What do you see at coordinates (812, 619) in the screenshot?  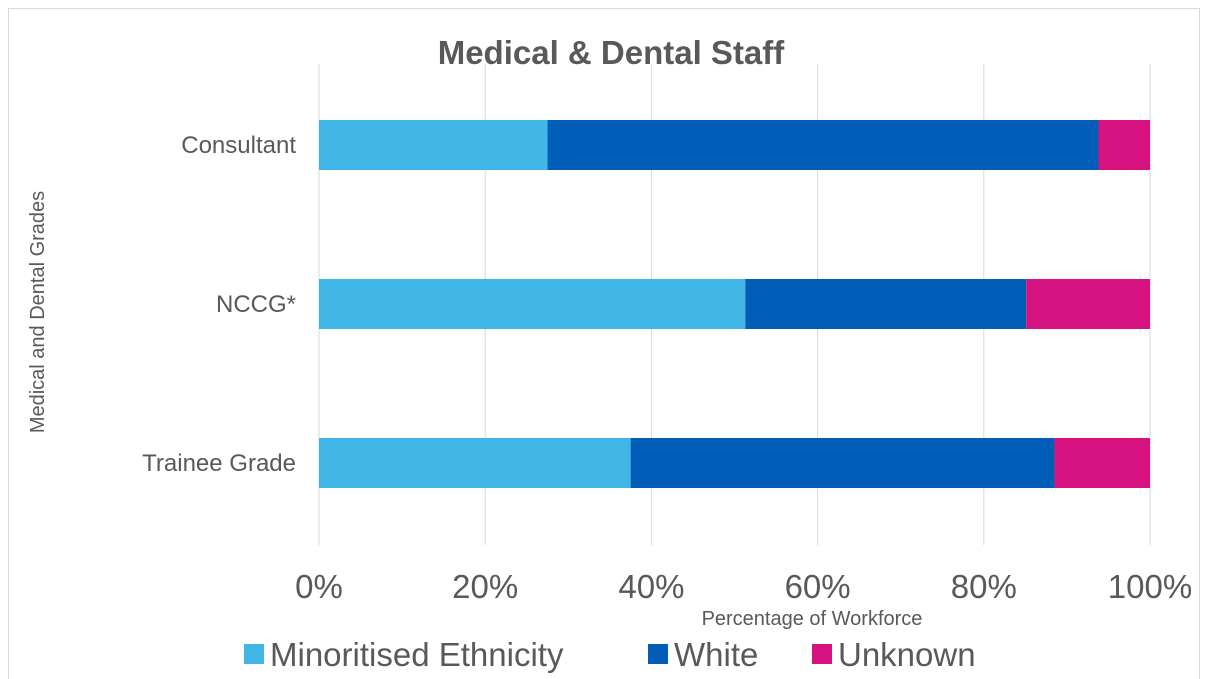 I see `x-axis-title: Percentage of Workforce` at bounding box center [812, 619].